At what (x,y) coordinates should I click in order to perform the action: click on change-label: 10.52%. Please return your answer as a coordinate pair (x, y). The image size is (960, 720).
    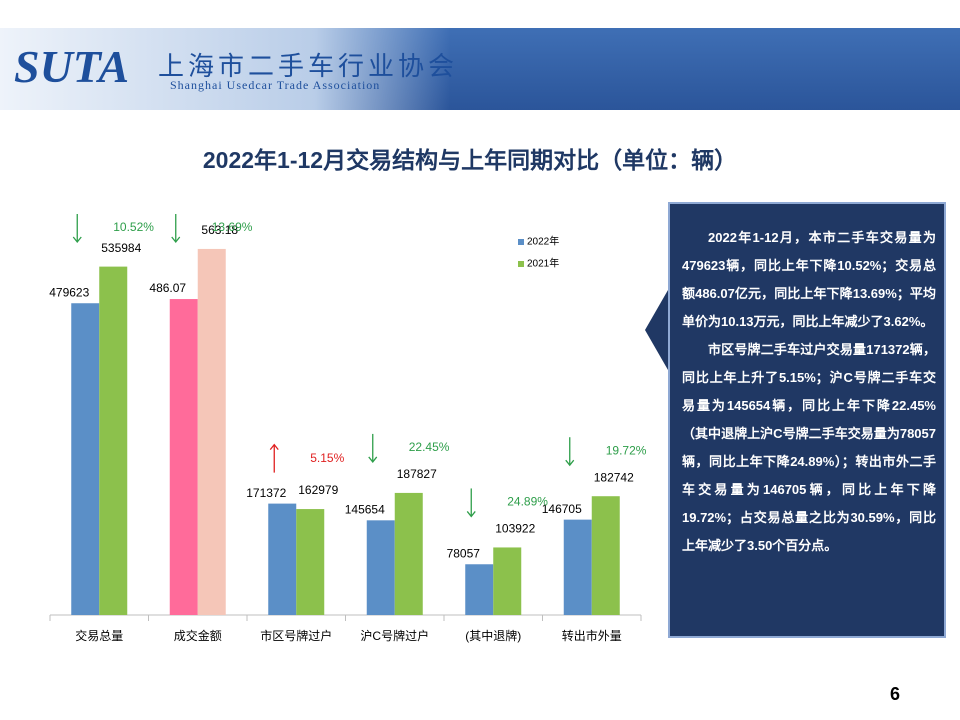
    Looking at the image, I should click on (133, 227).